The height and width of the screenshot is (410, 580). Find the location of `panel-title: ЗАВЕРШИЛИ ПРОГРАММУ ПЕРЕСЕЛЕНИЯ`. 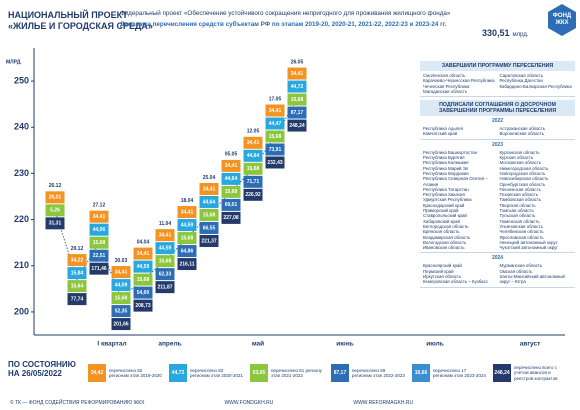

panel-title: ЗАВЕРШИЛИ ПРОГРАММУ ПЕРЕСЕЛЕНИЯ is located at coordinates (497, 66).